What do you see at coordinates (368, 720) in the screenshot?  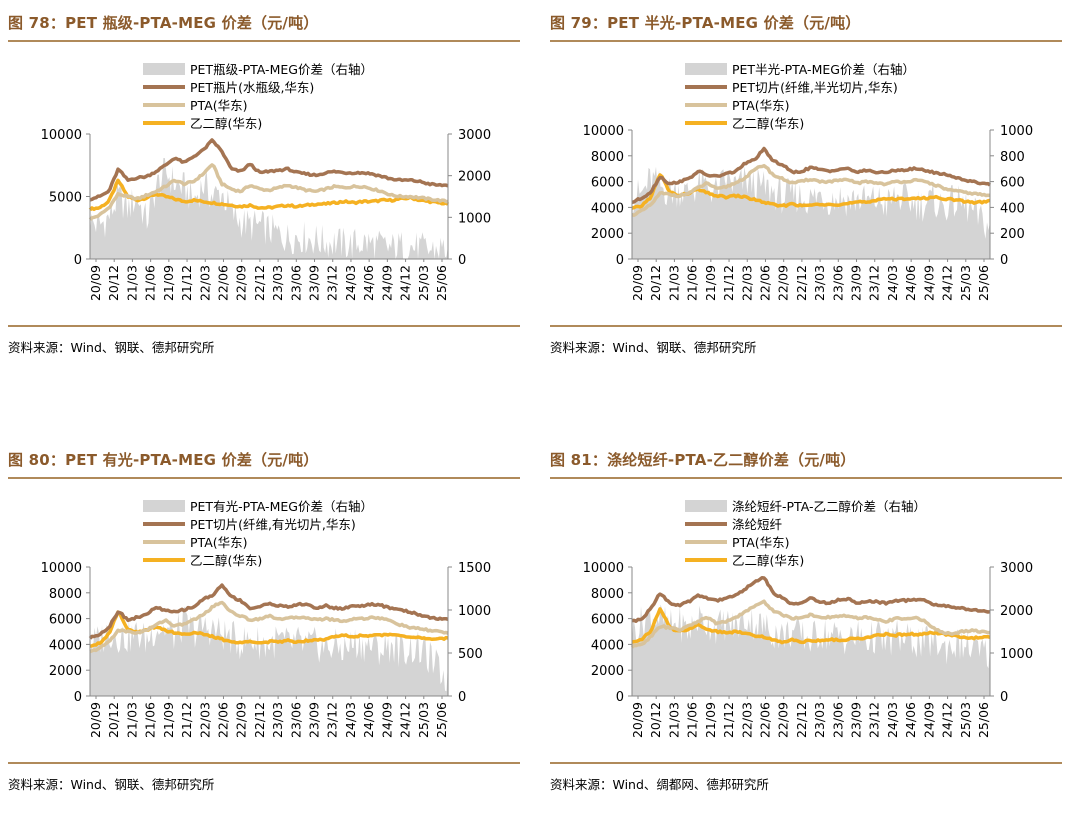 I see `x-tick-label: 24/06` at bounding box center [368, 720].